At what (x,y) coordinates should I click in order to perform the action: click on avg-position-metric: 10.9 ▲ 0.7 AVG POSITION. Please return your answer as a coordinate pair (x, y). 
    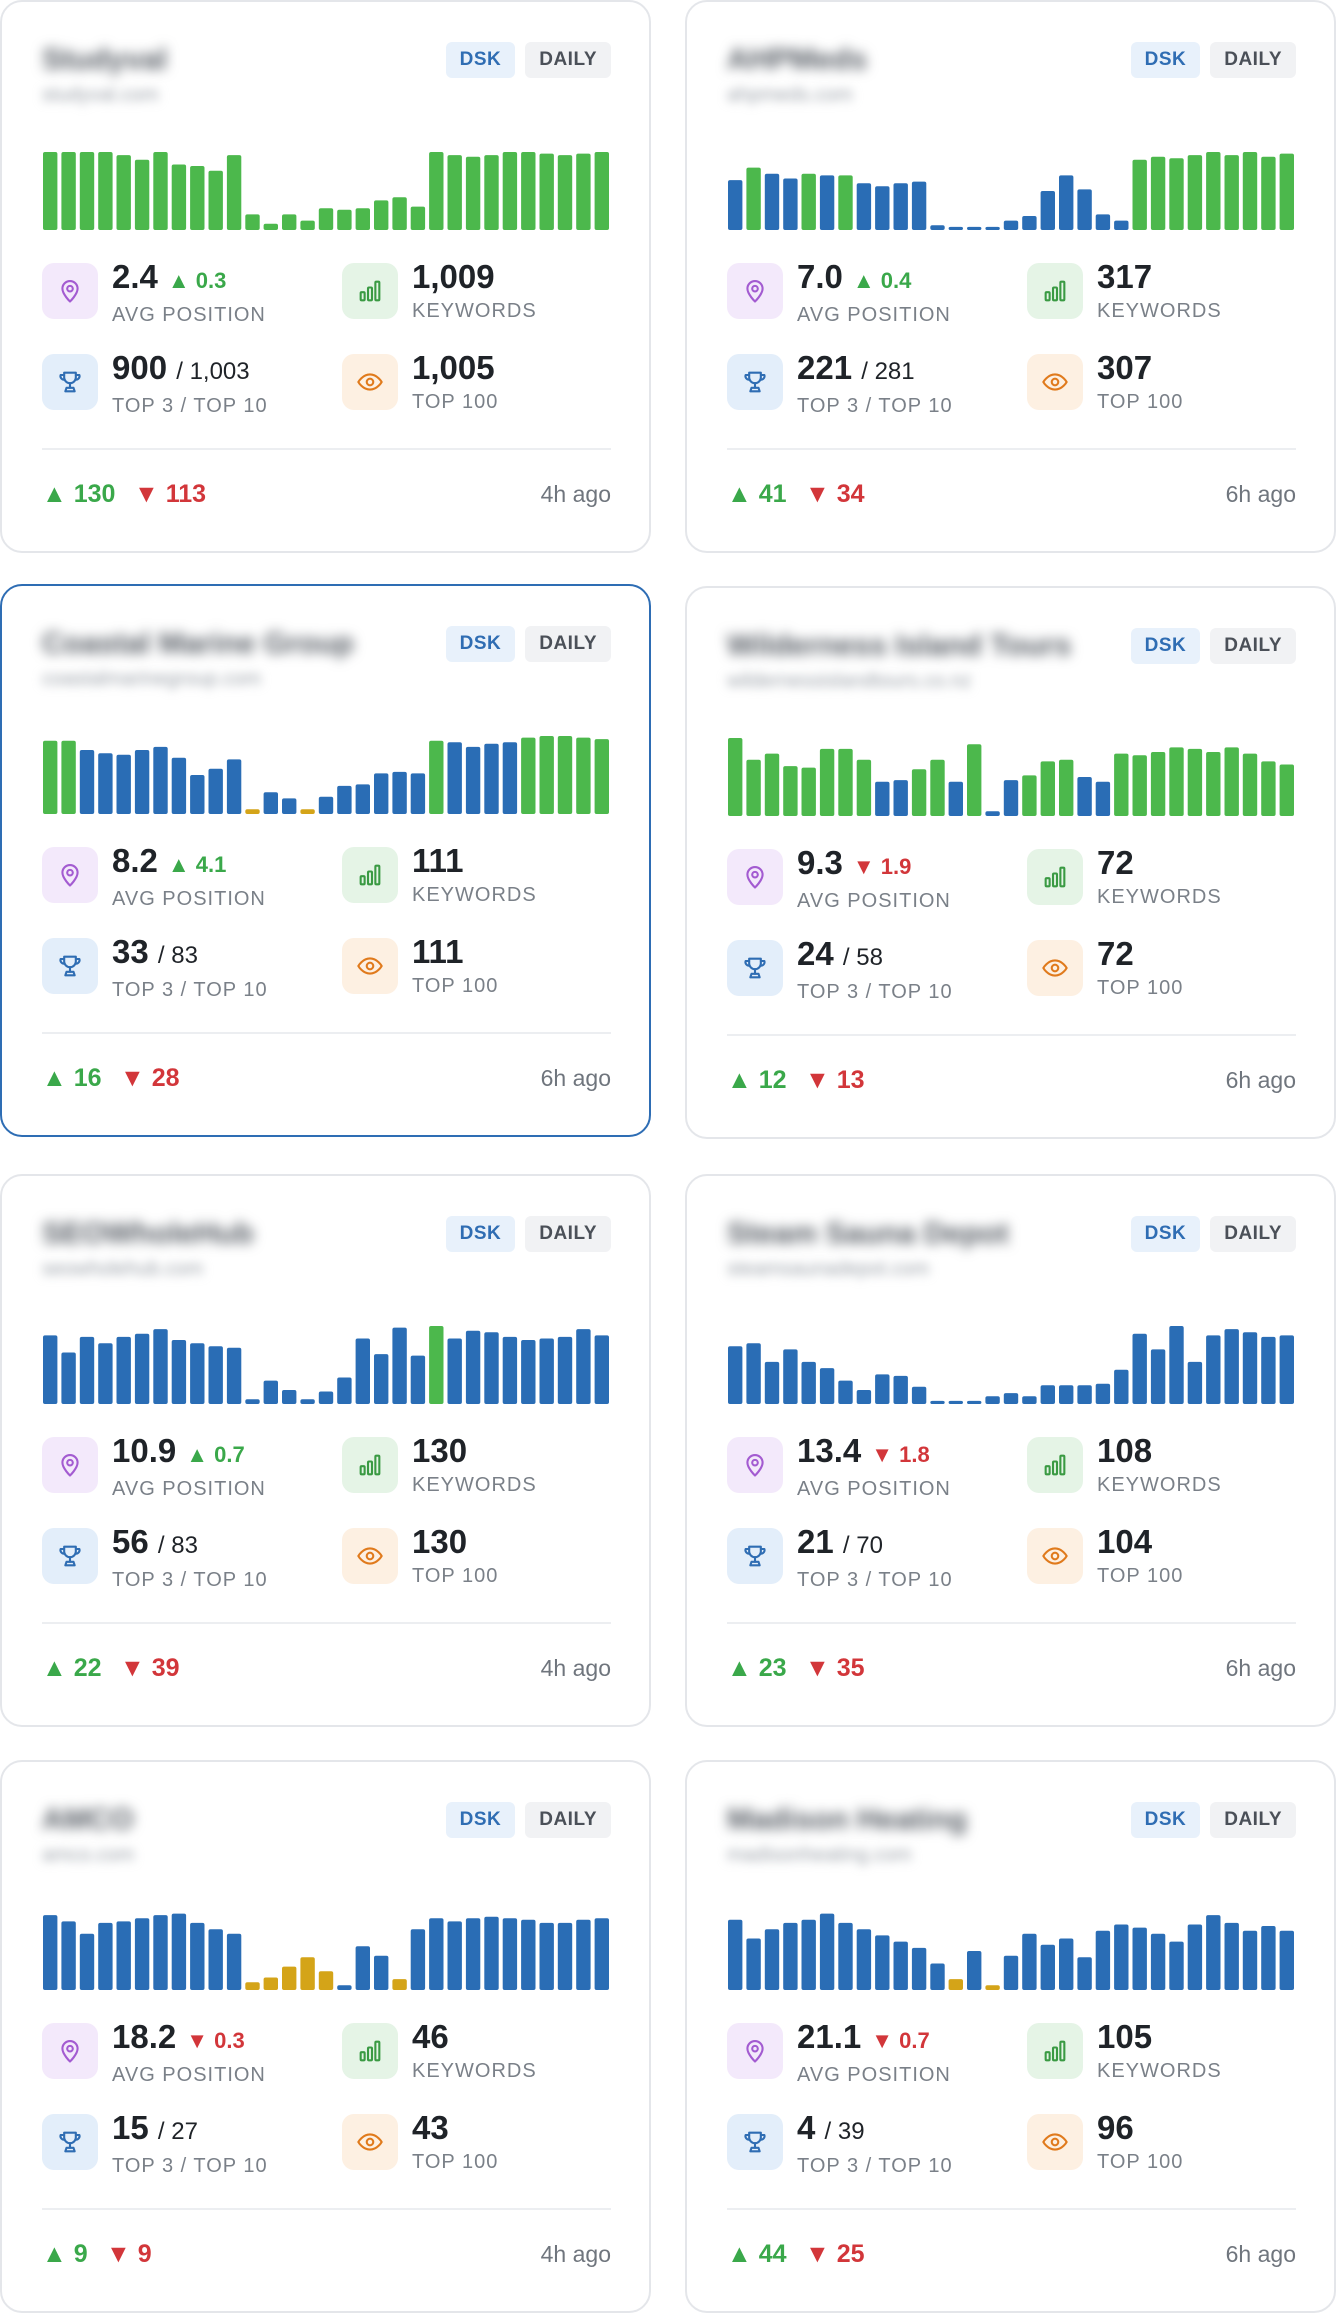
    Looking at the image, I should click on (182, 1466).